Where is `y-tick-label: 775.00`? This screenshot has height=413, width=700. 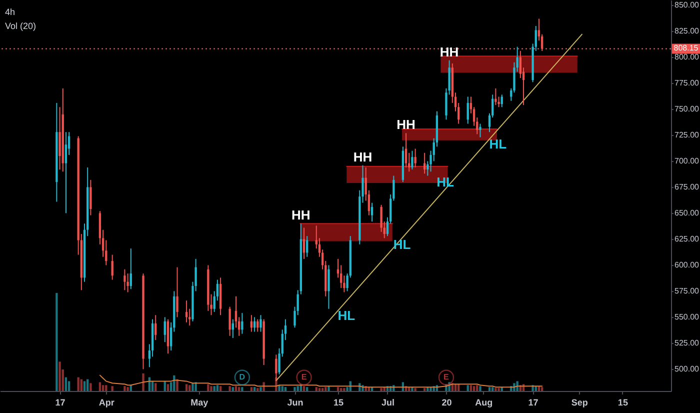
y-tick-label: 775.00 is located at coordinates (687, 83).